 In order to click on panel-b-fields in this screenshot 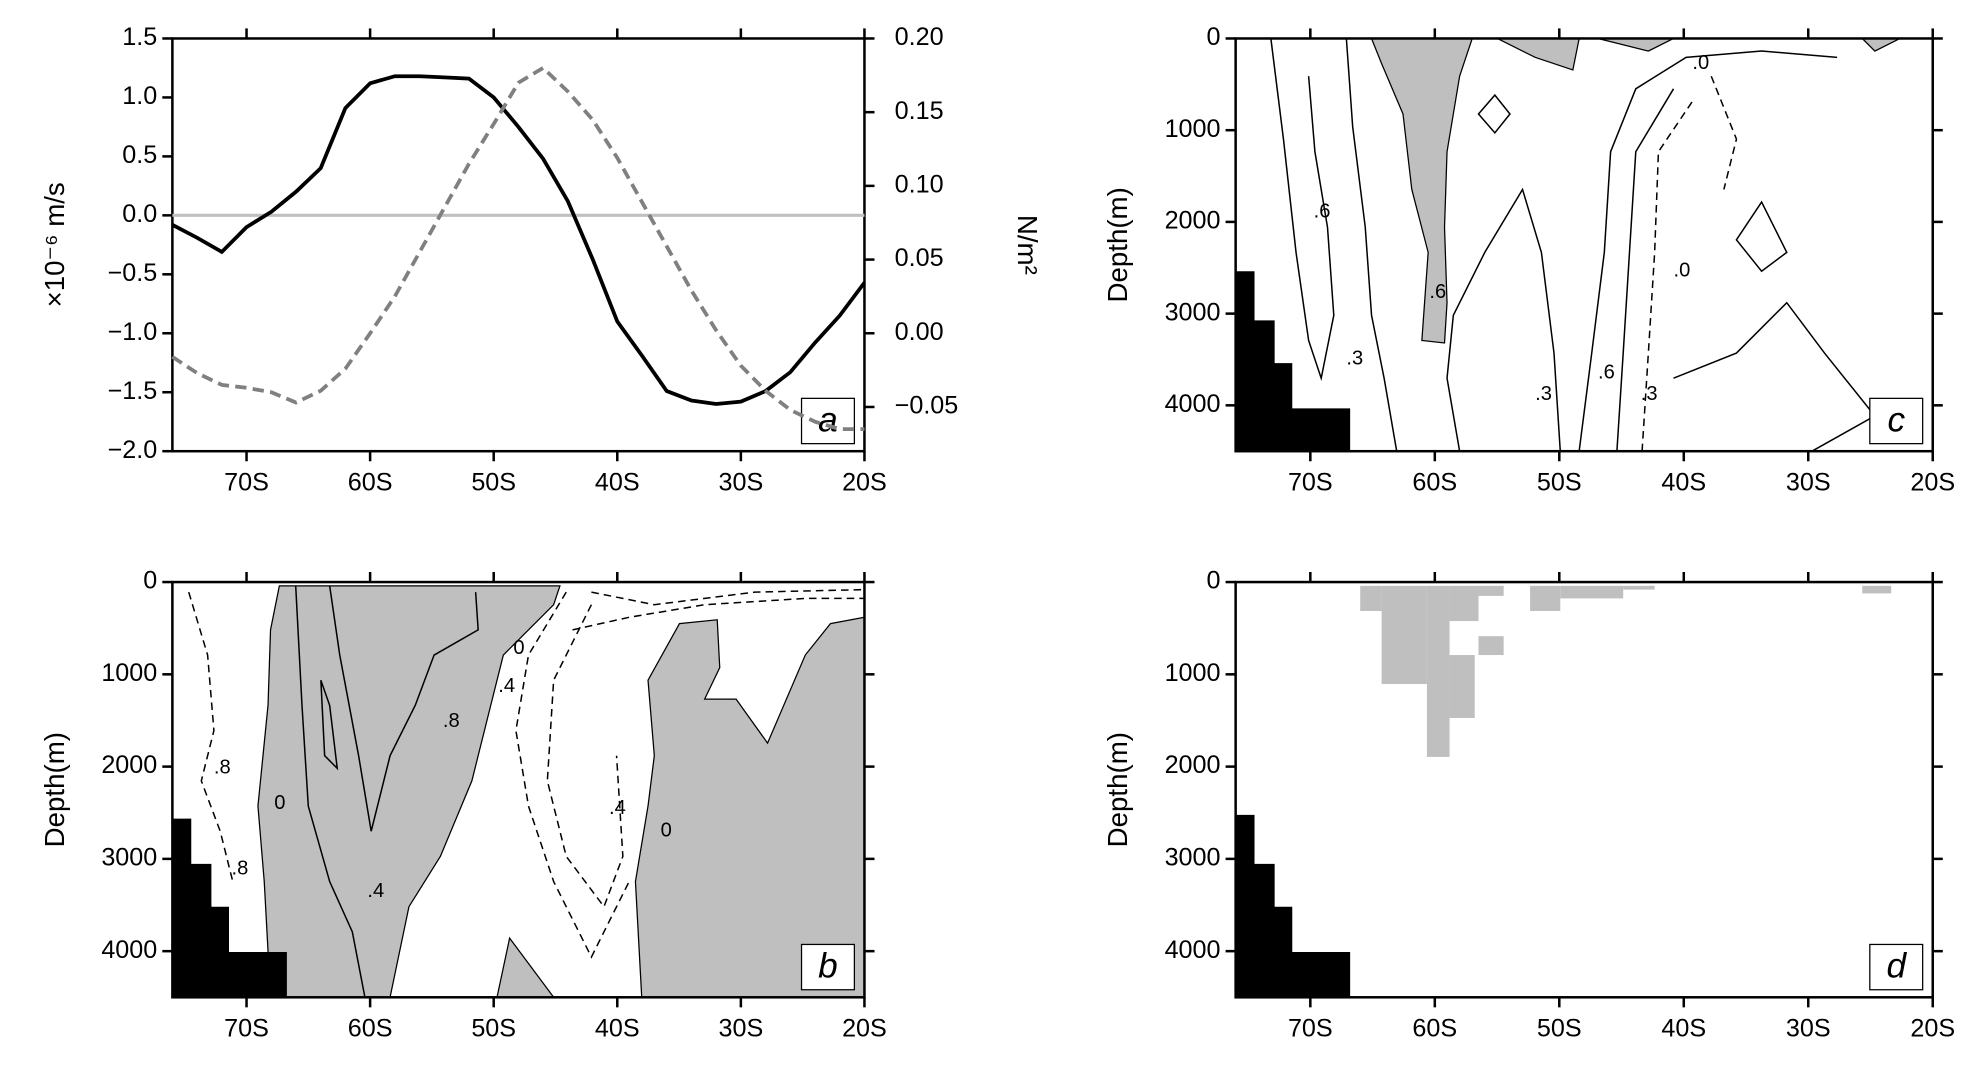, I will do `click(519, 791)`.